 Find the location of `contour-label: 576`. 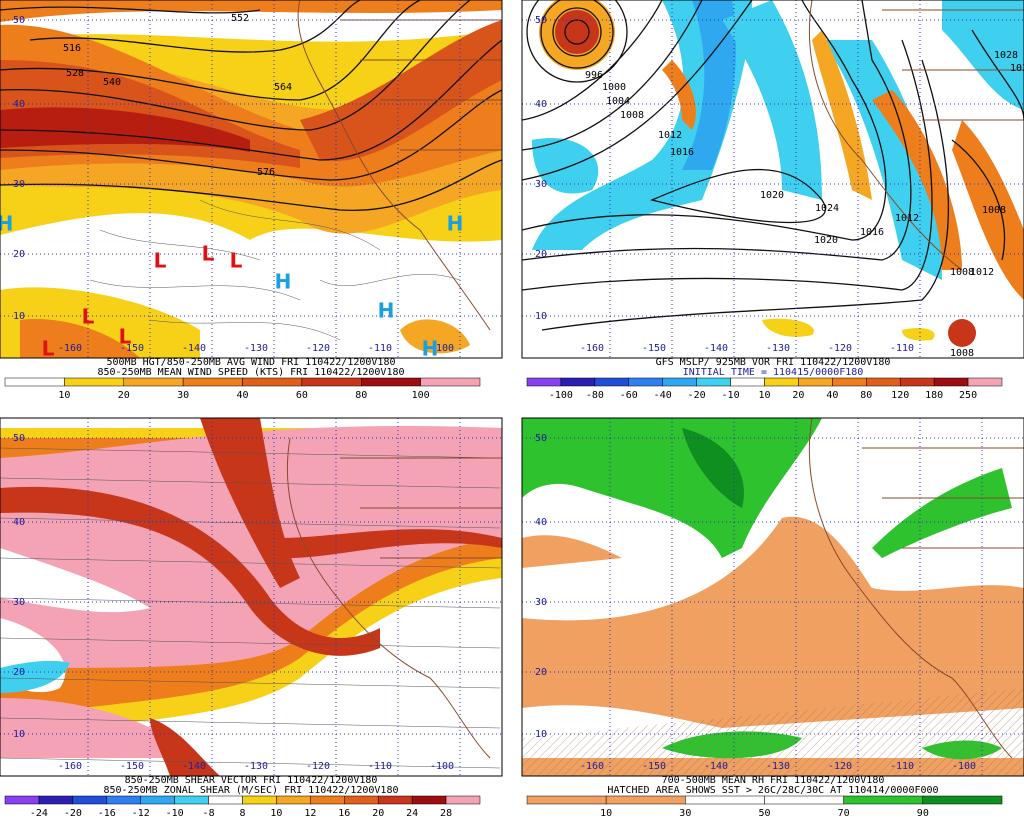

contour-label: 576 is located at coordinates (266, 172).